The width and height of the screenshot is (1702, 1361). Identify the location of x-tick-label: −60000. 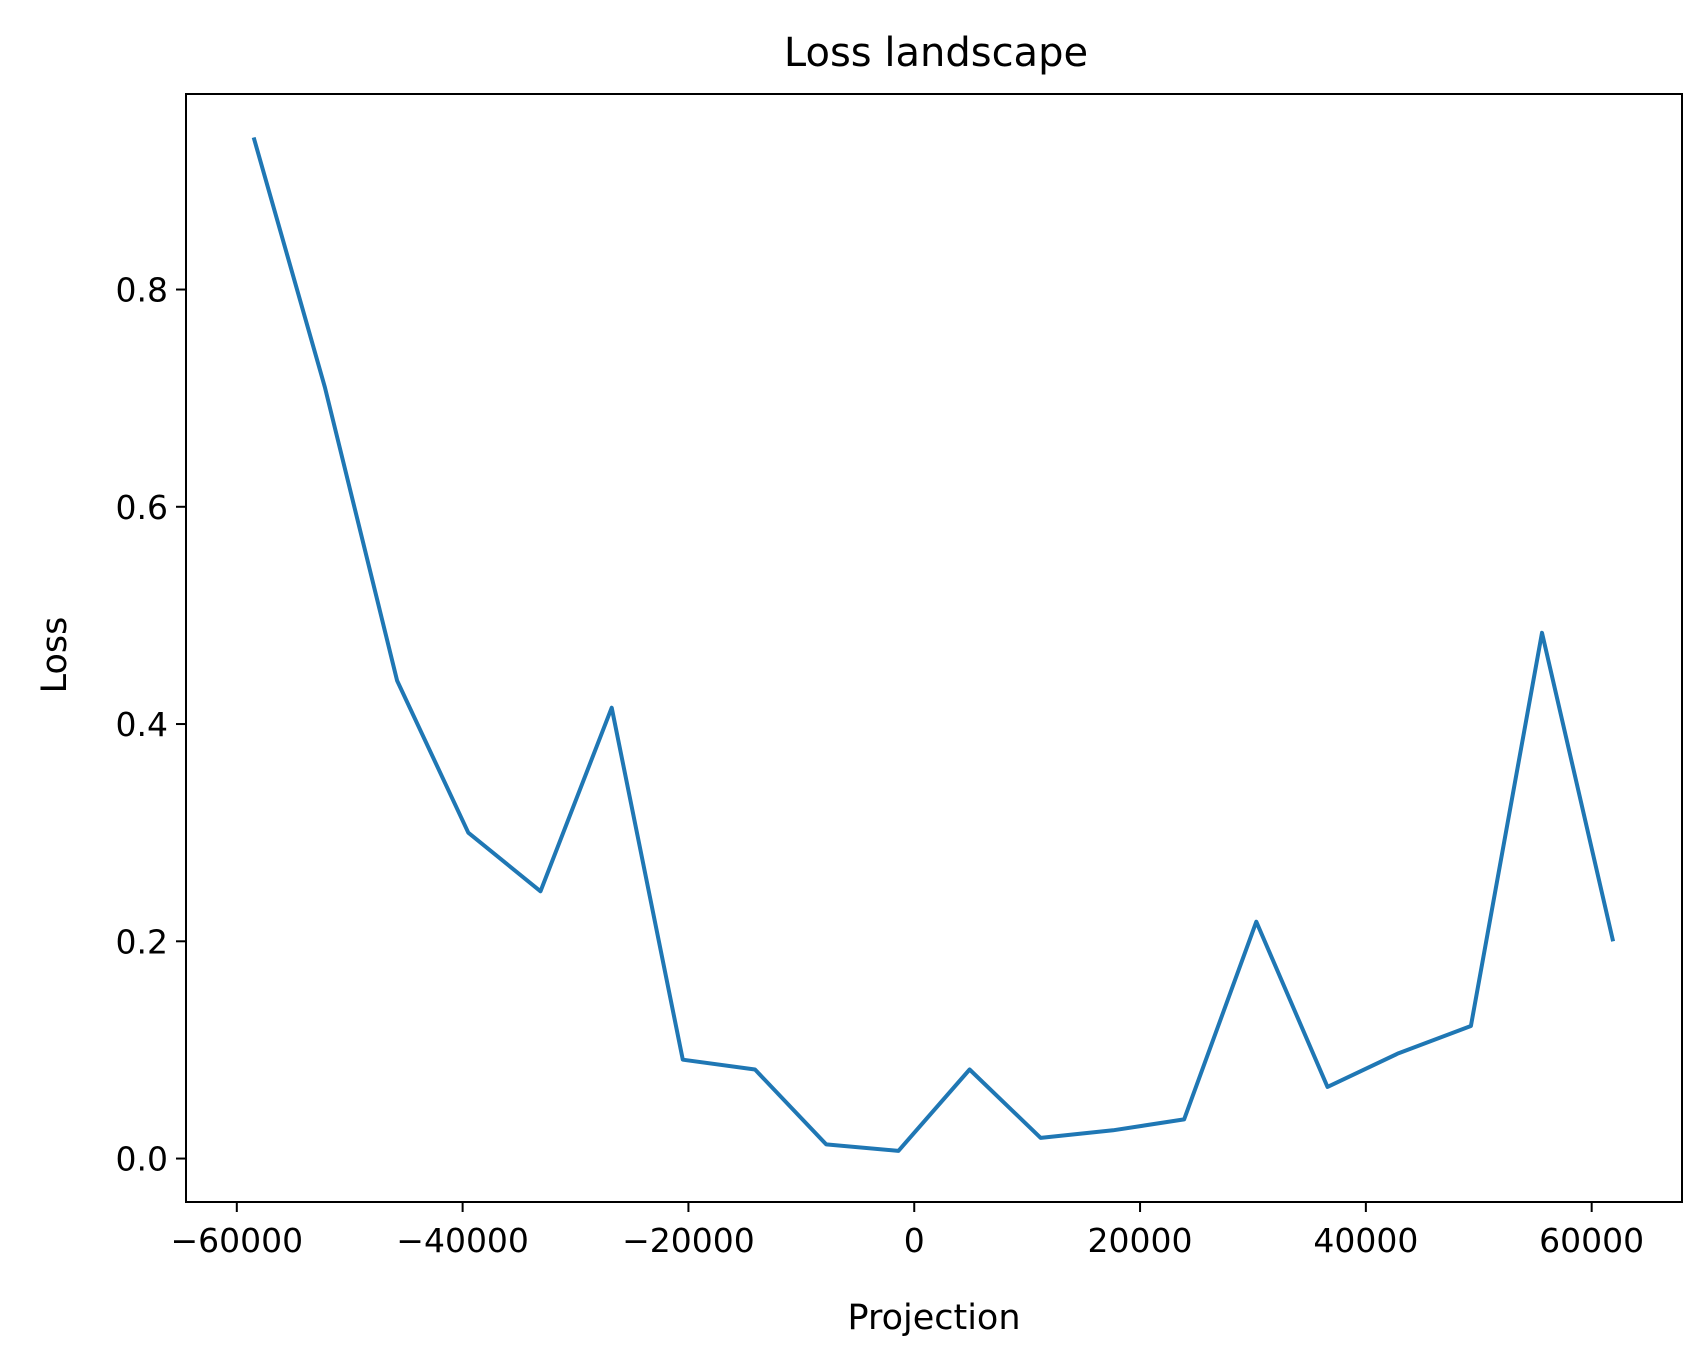
(236, 1240).